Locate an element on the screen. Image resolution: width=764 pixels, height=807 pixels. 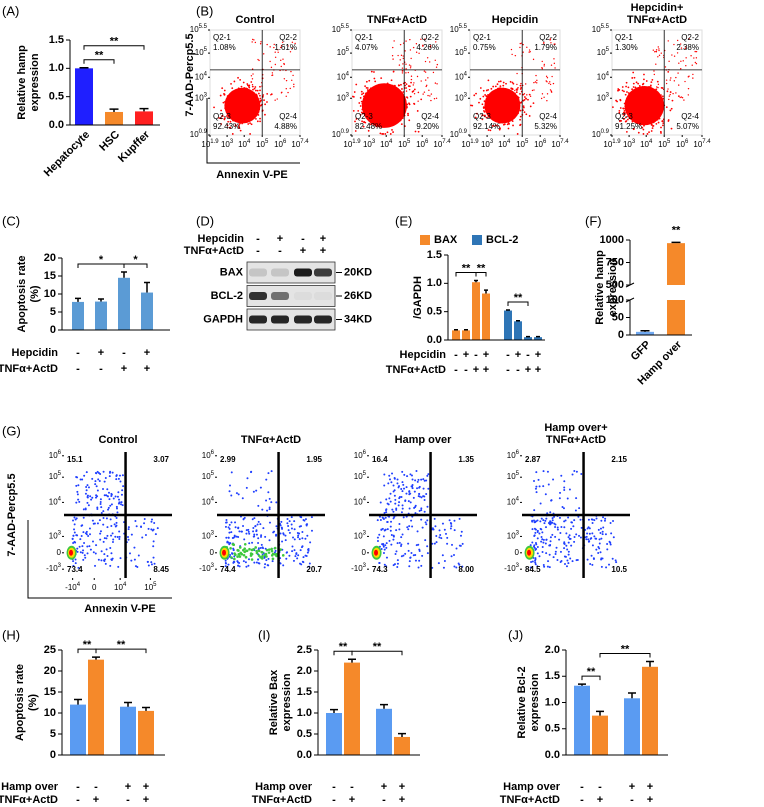
legend-swatch is located at coordinates (425, 240).